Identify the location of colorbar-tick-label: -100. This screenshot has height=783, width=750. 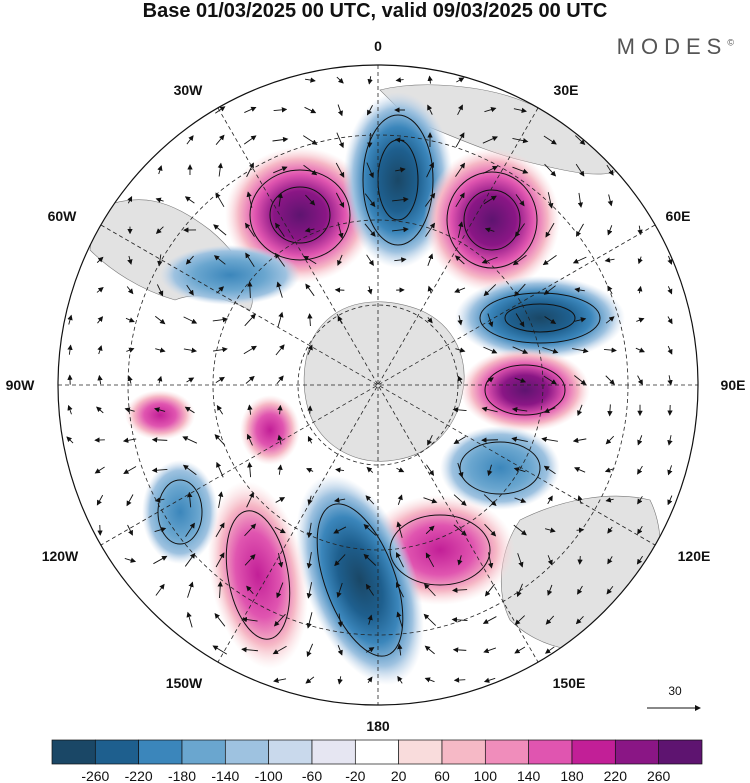
(269, 775).